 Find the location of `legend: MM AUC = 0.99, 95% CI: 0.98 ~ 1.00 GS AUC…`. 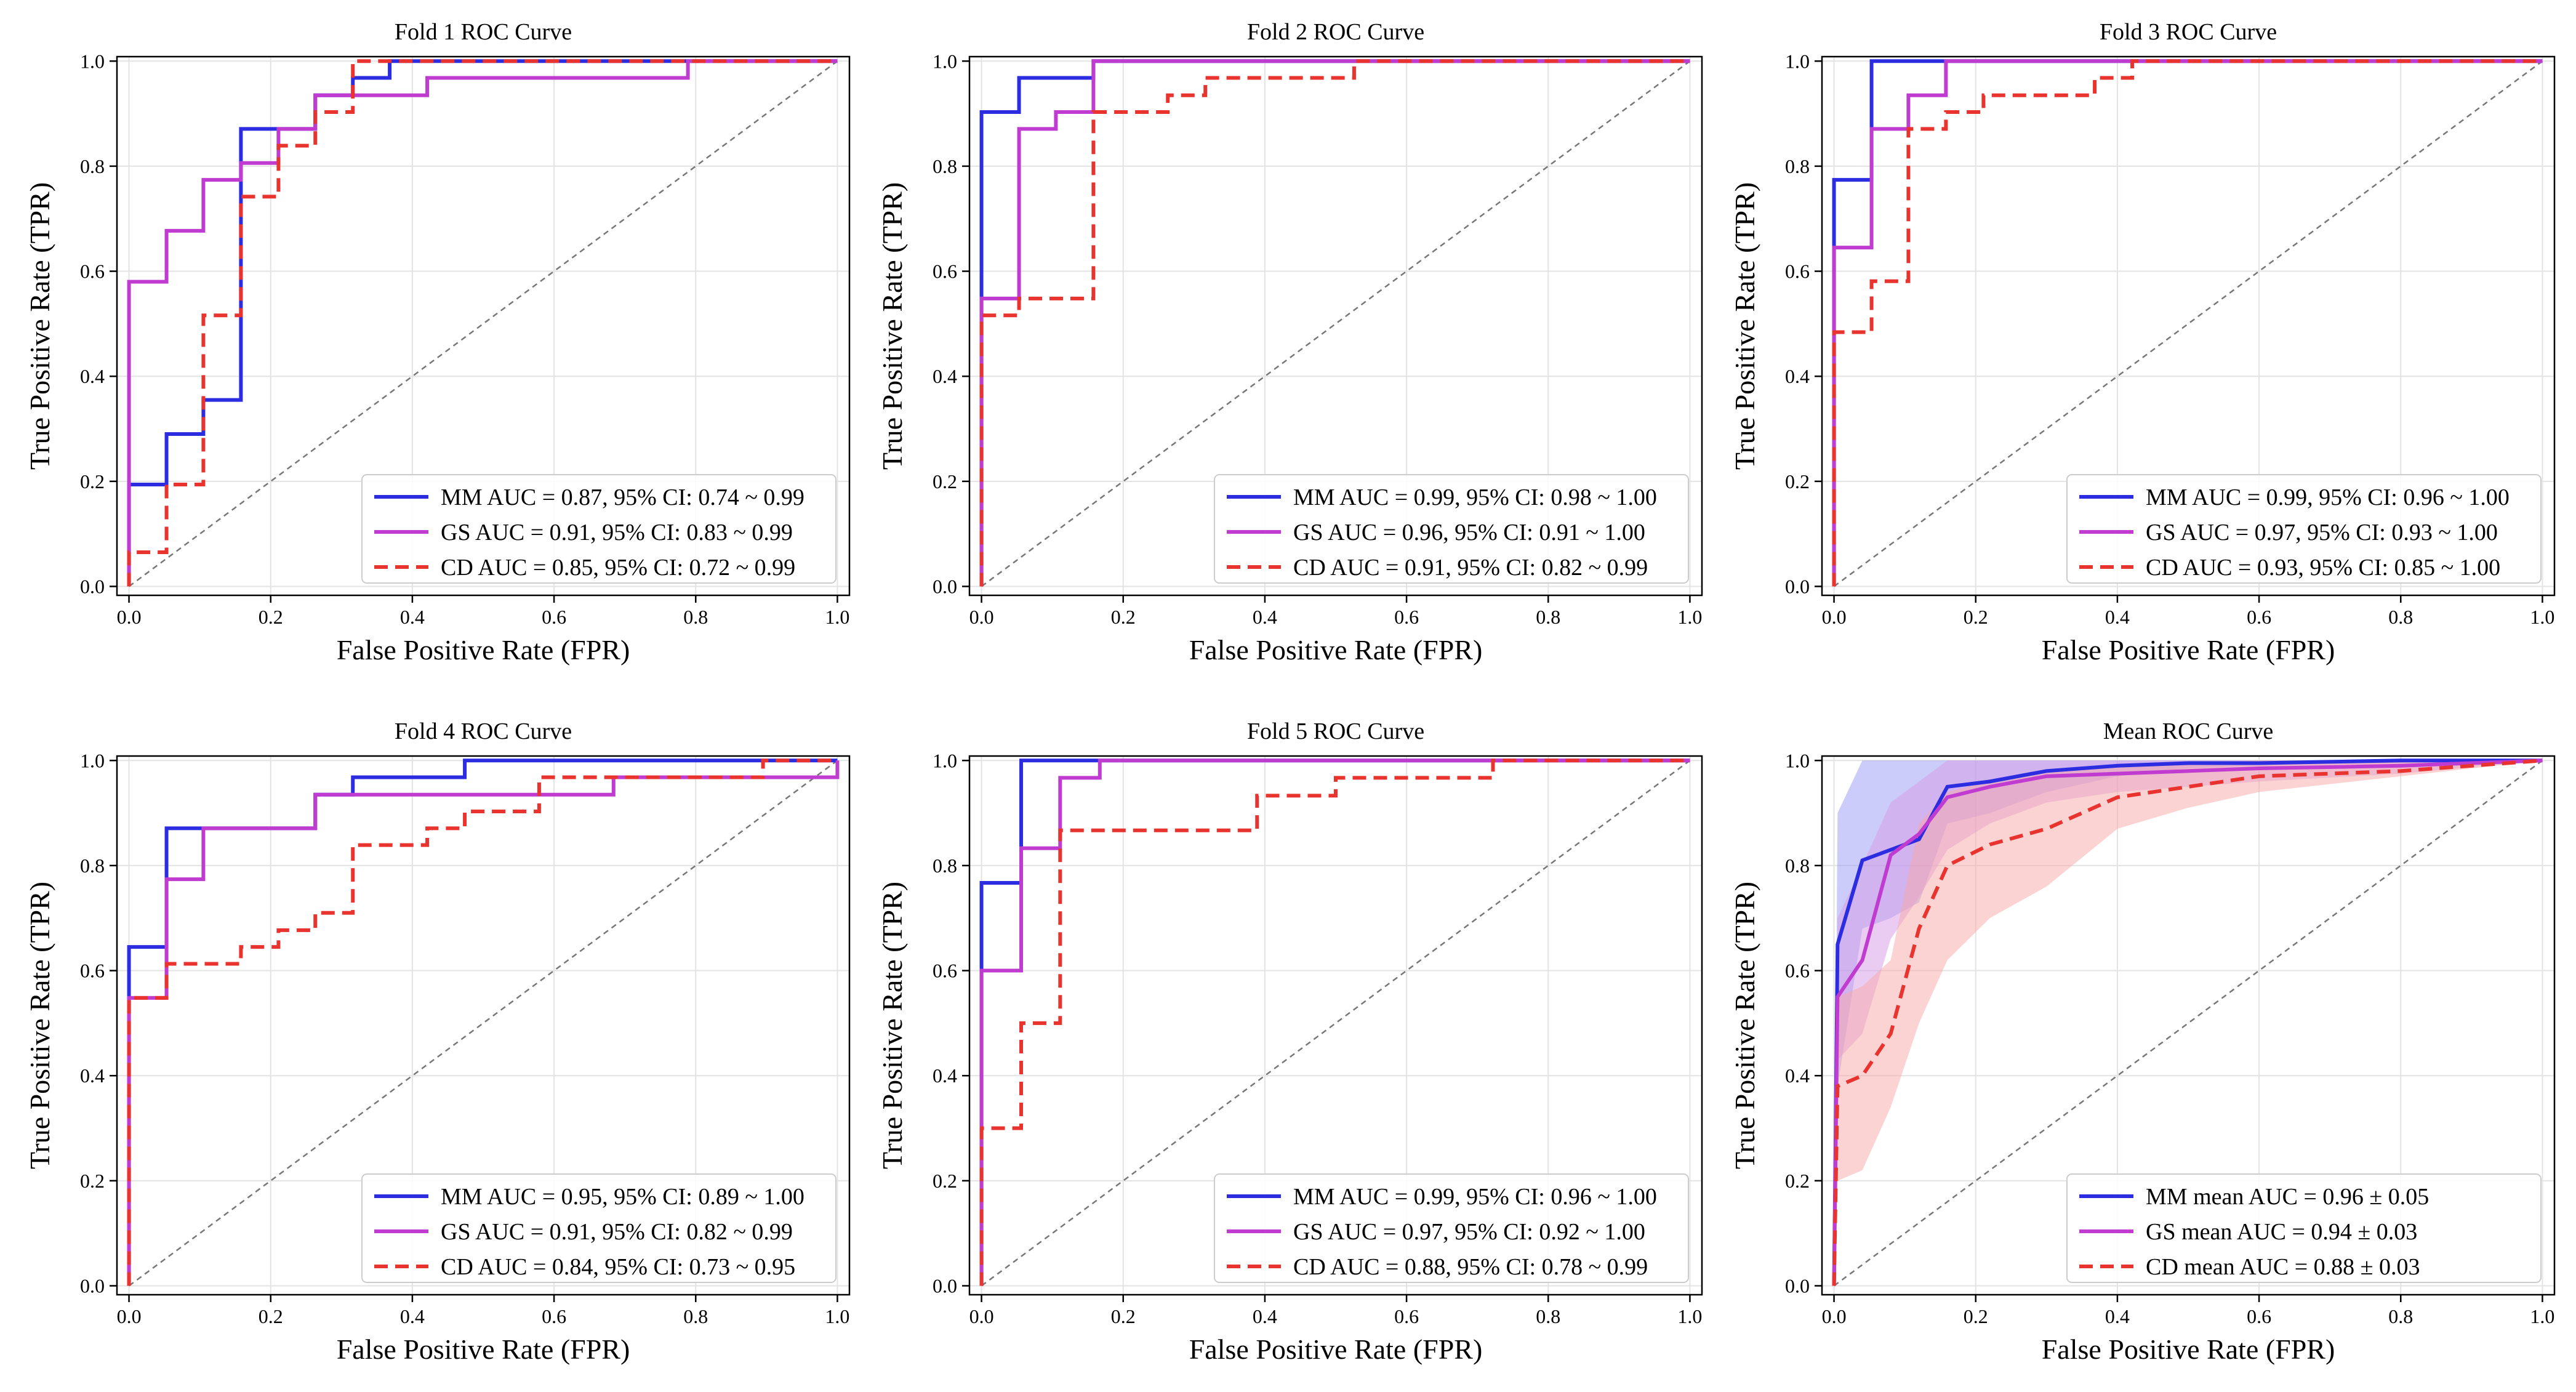

legend: MM AUC = 0.99, 95% CI: 0.98 ~ 1.00 GS AUC… is located at coordinates (1451, 529).